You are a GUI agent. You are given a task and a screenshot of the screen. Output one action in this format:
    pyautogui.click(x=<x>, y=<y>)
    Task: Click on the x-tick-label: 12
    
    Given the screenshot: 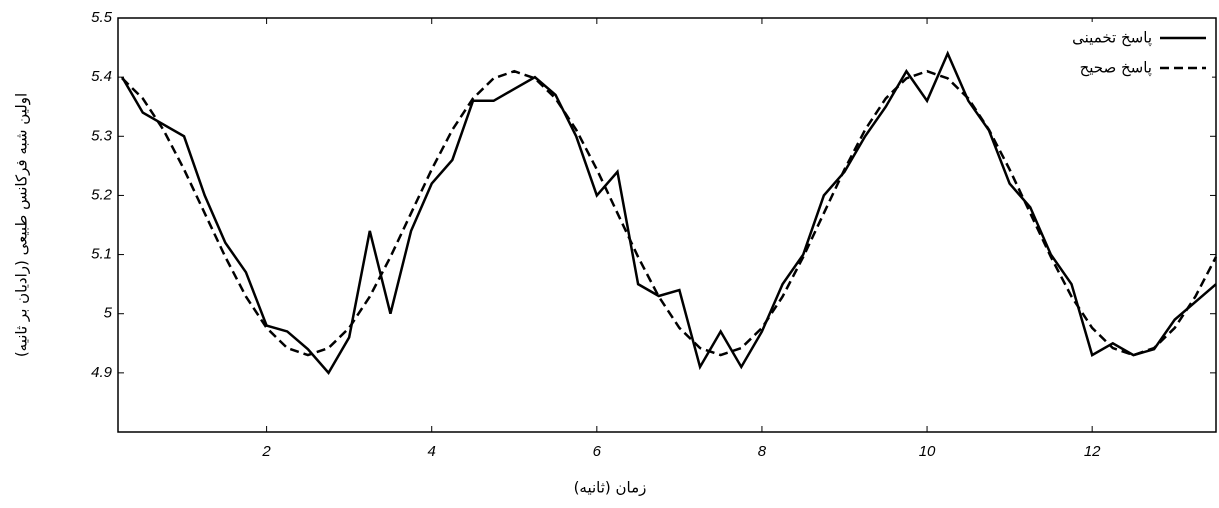 What is the action you would take?
    pyautogui.click(x=1092, y=451)
    